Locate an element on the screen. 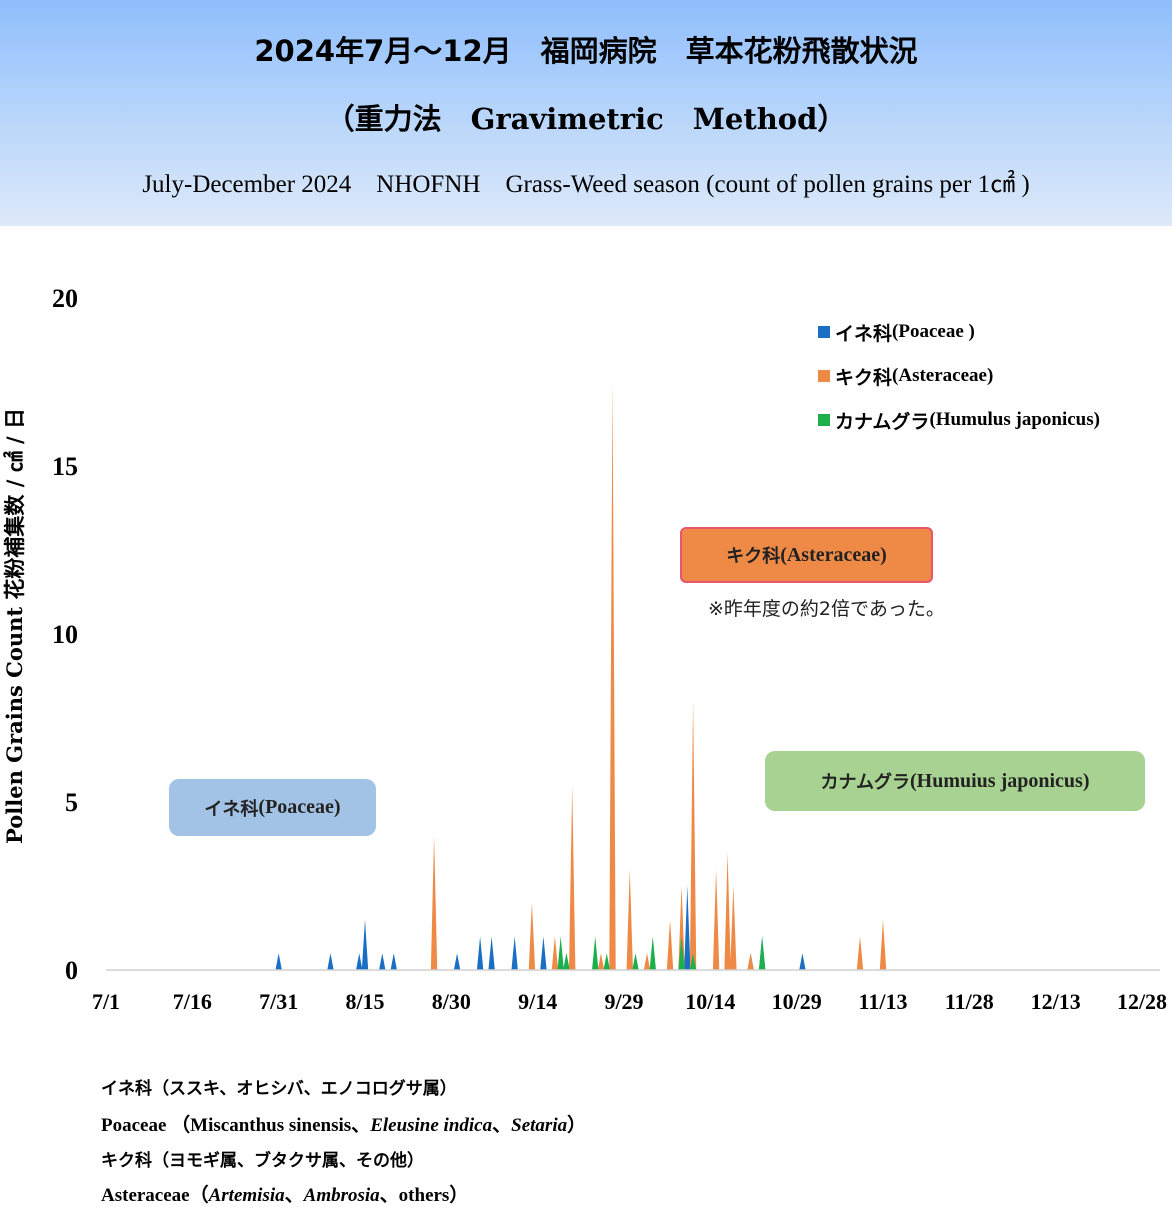 This screenshot has height=1207, width=1172. footnote-poaceae-jp: イネ科（ススキ、オヒシバ、エノコログサ属） is located at coordinates (279, 1089).